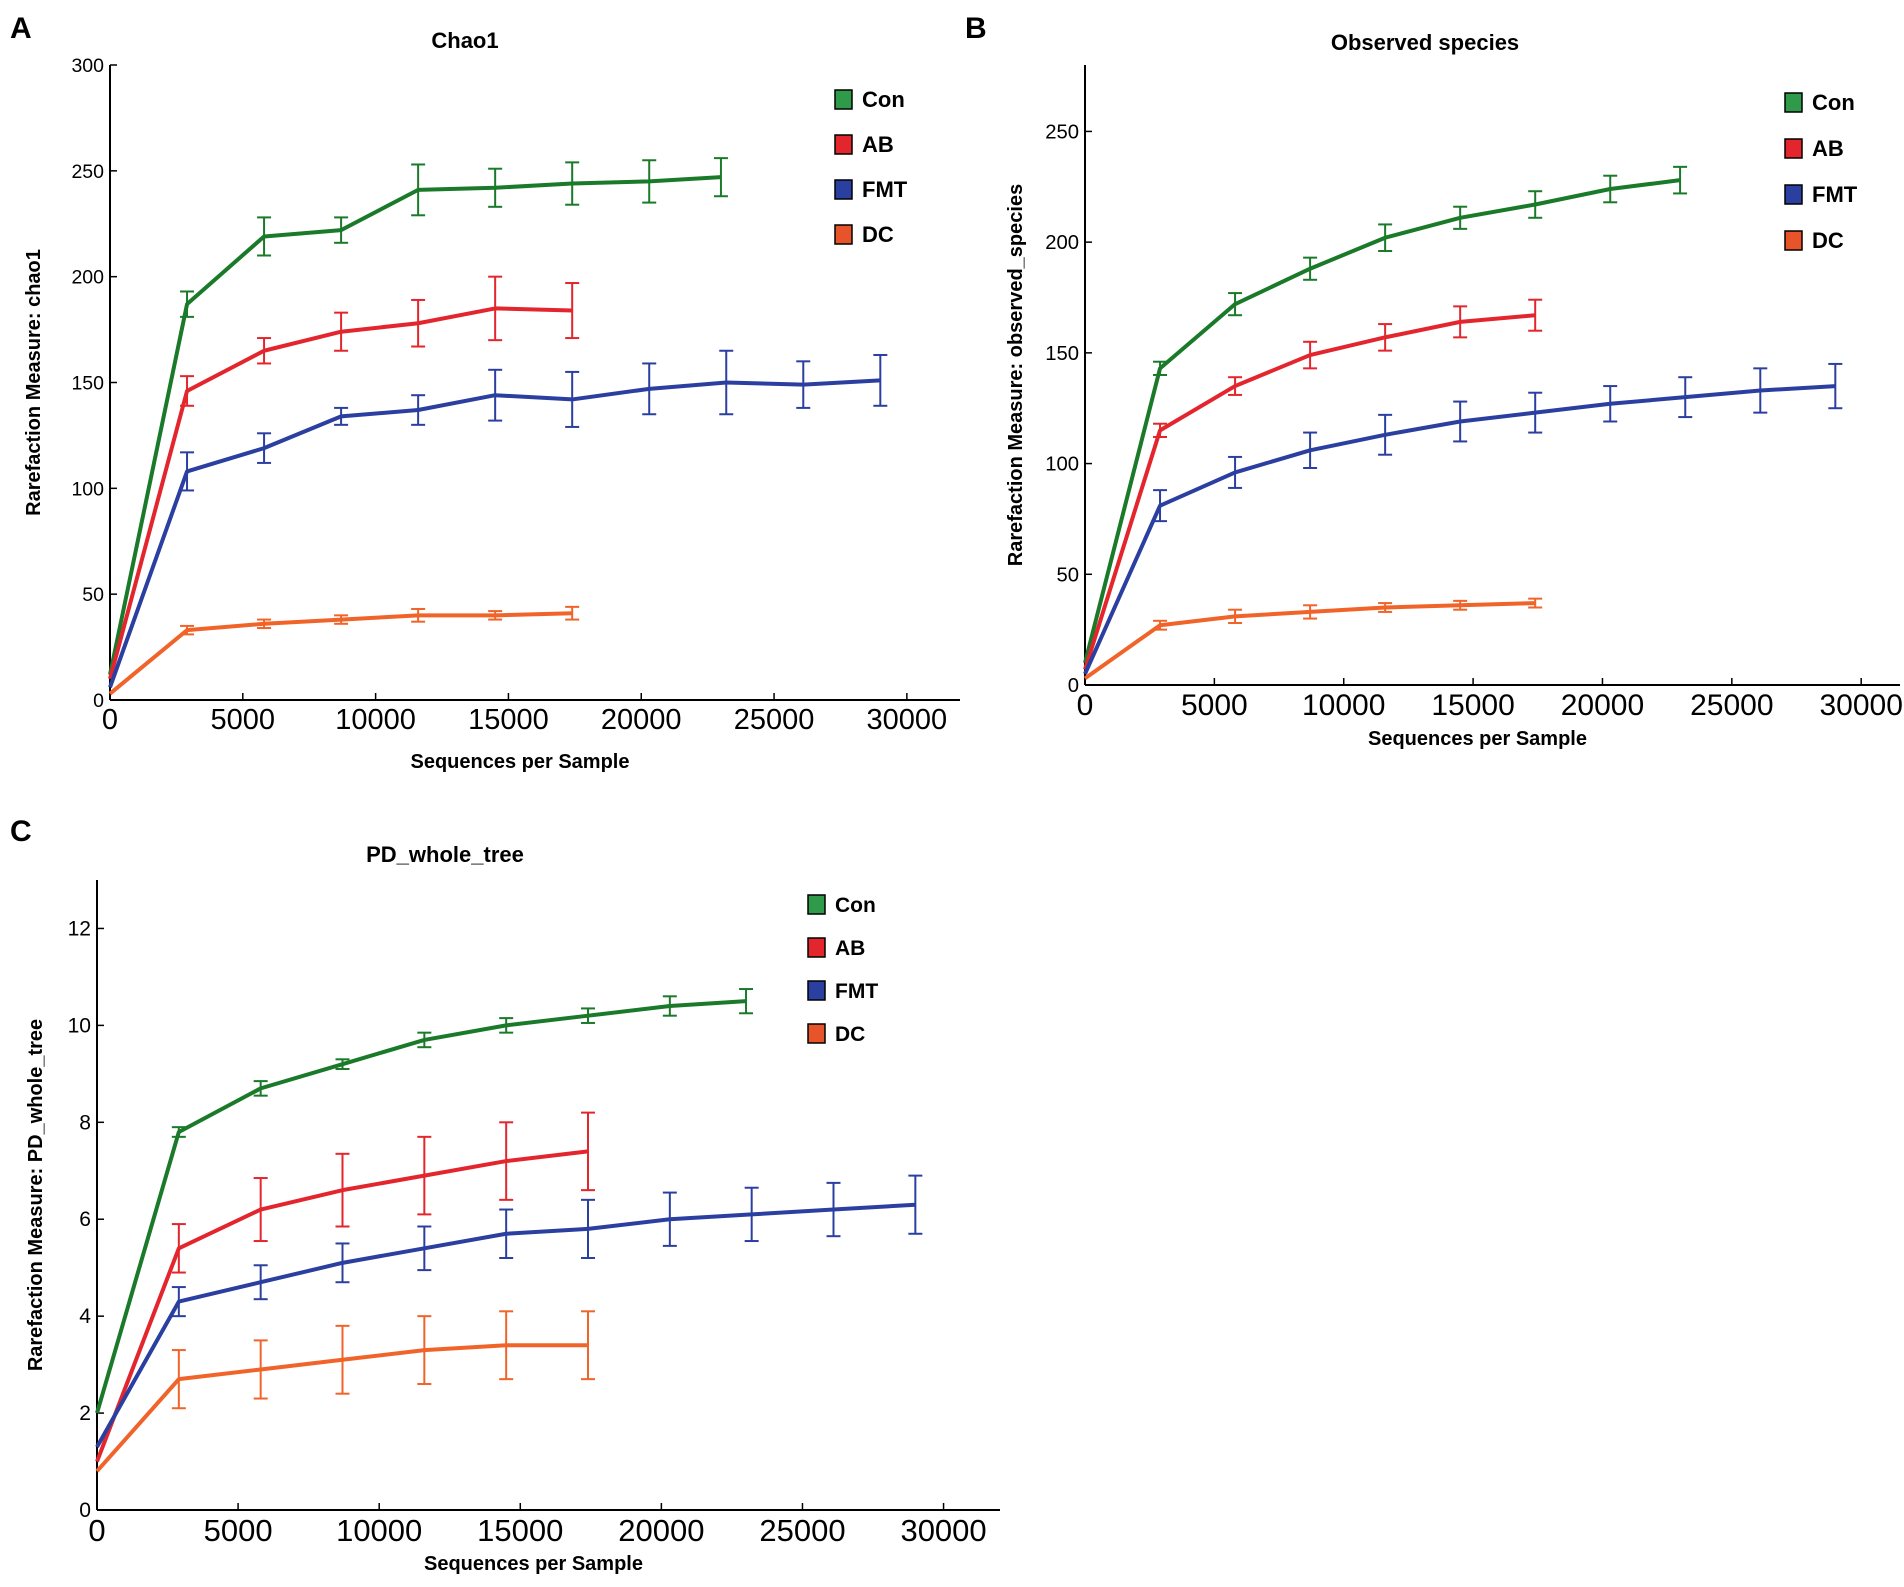  What do you see at coordinates (85, 1122) in the screenshot?
I see `y-tick-label: 8` at bounding box center [85, 1122].